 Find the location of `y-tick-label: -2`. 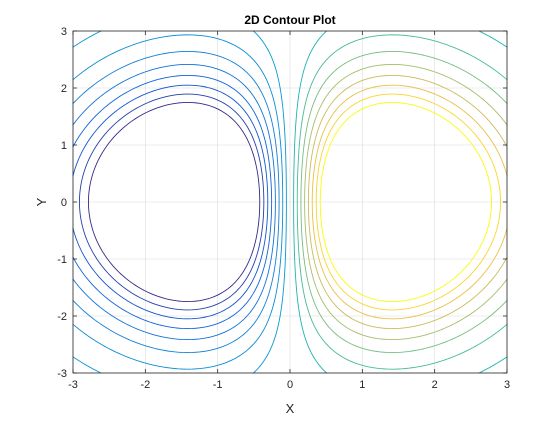

y-tick-label: -2 is located at coordinates (62, 317).